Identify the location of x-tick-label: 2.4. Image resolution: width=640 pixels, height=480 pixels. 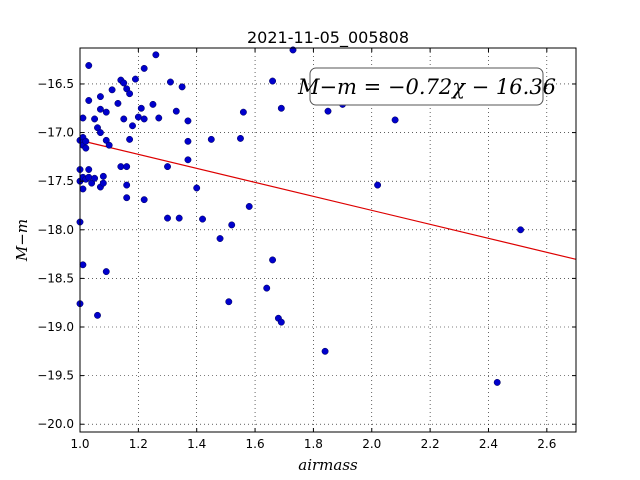
(488, 444).